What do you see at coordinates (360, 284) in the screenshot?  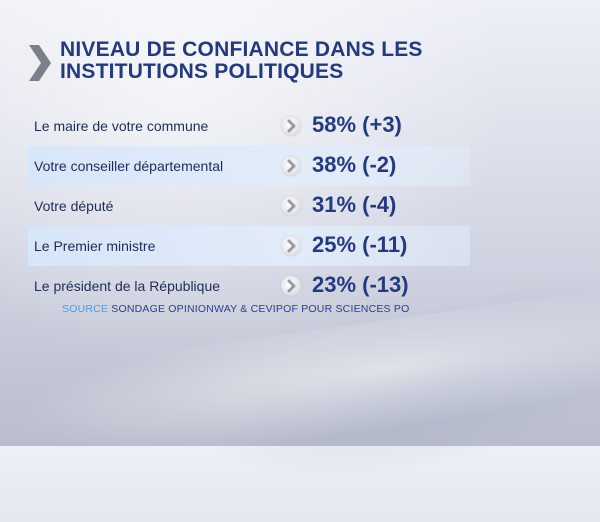 I see `confidence-value: 23% (-13)` at bounding box center [360, 284].